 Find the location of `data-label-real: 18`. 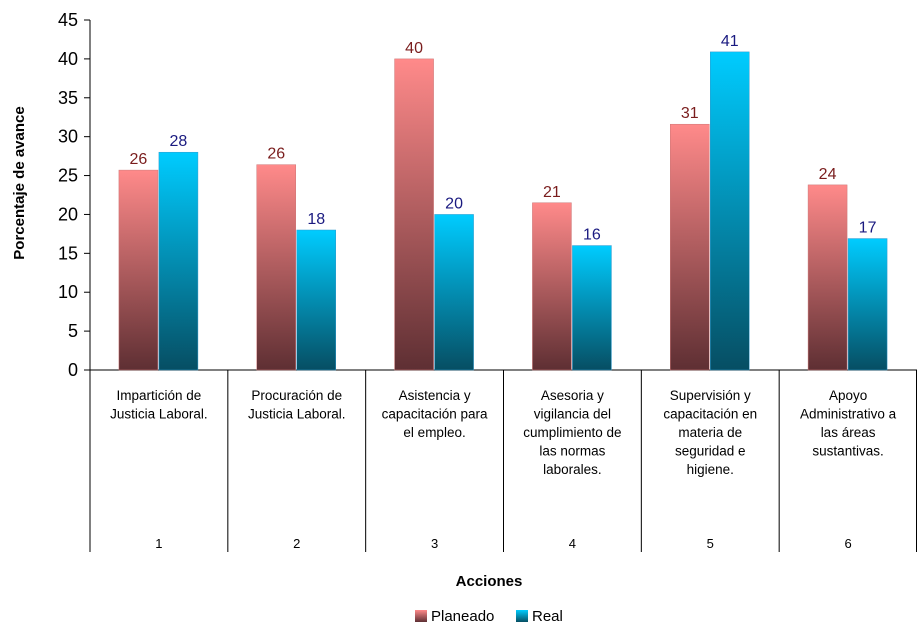

data-label-real: 18 is located at coordinates (316, 219).